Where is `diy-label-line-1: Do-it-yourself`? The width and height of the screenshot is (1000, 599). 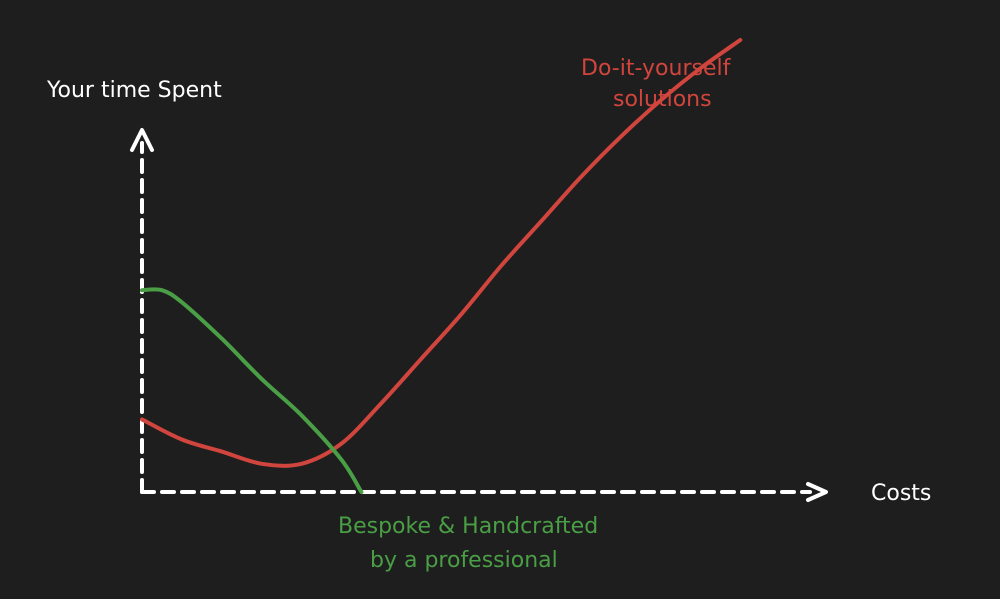
diy-label-line-1: Do-it-yourself is located at coordinates (656, 68).